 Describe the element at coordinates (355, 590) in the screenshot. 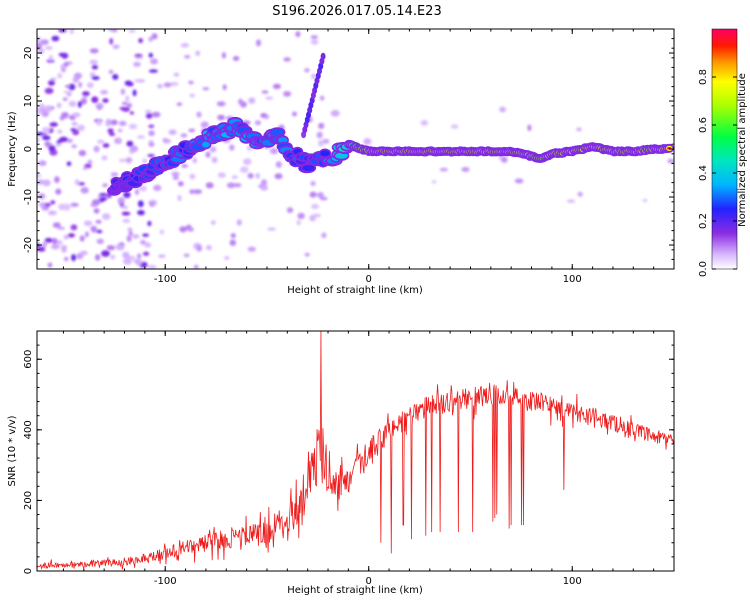

I see `snr-x-label: Height of straight line (km)` at that location.